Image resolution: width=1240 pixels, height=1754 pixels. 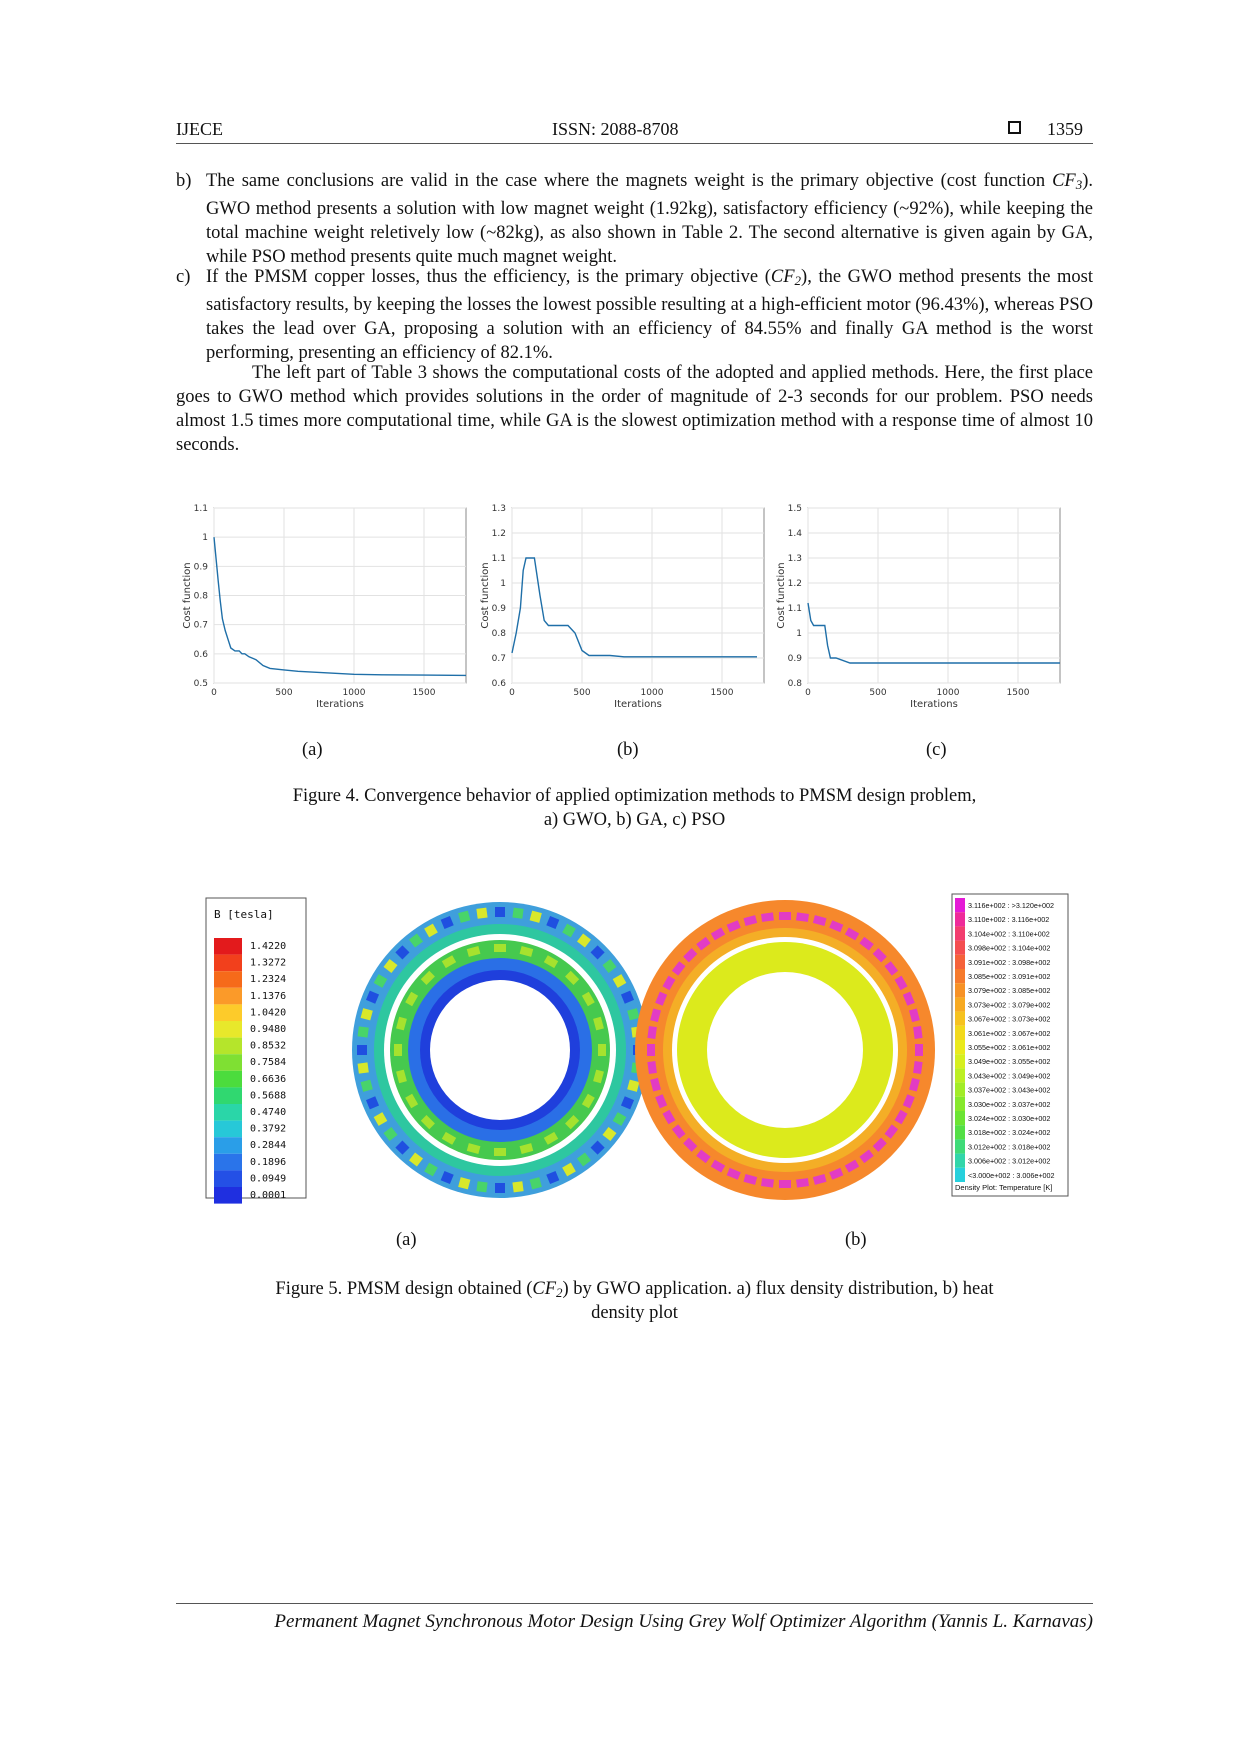 I want to click on heat-legend-value: 3.055e+002 : 3.061e+002, so click(x=1009, y=1047).